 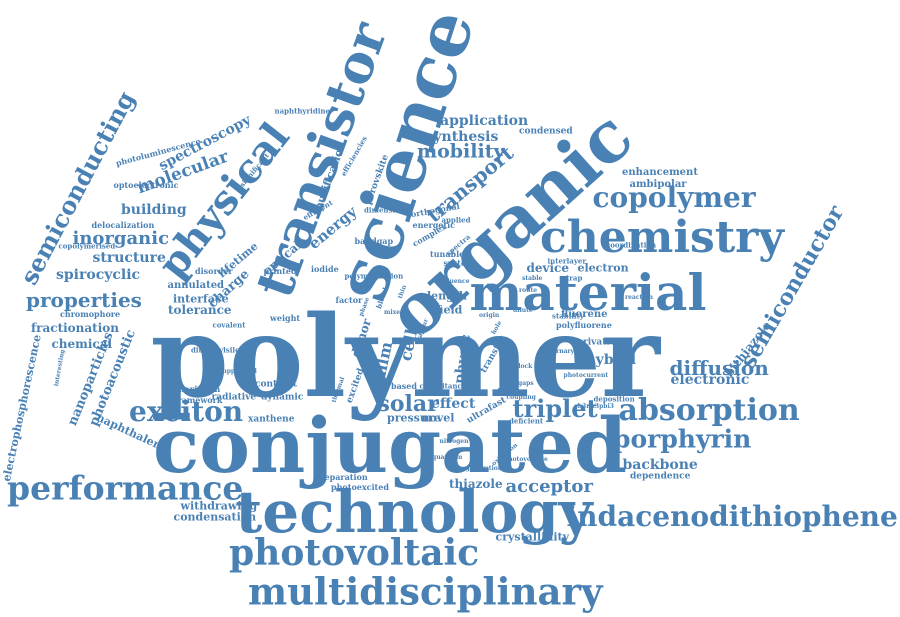 What do you see at coordinates (215, 517) in the screenshot?
I see `word-condensation: condensation` at bounding box center [215, 517].